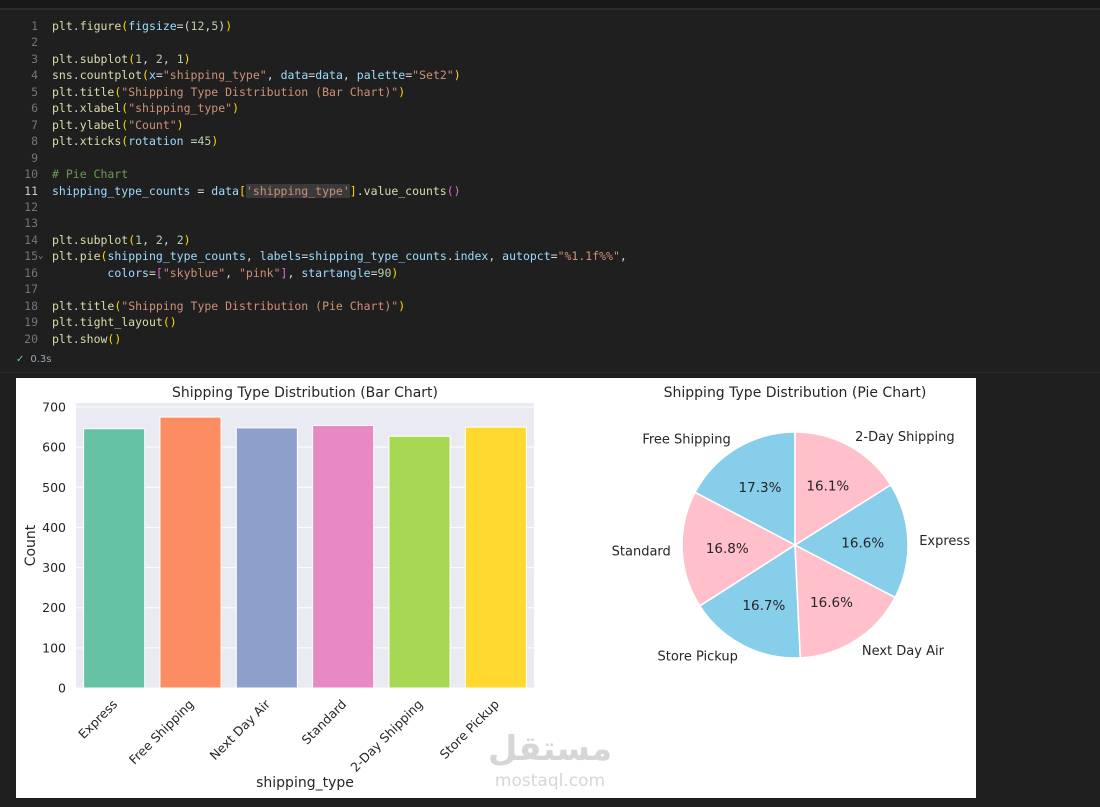 The height and width of the screenshot is (807, 1100). What do you see at coordinates (34, 108) in the screenshot?
I see `line-number: 6` at bounding box center [34, 108].